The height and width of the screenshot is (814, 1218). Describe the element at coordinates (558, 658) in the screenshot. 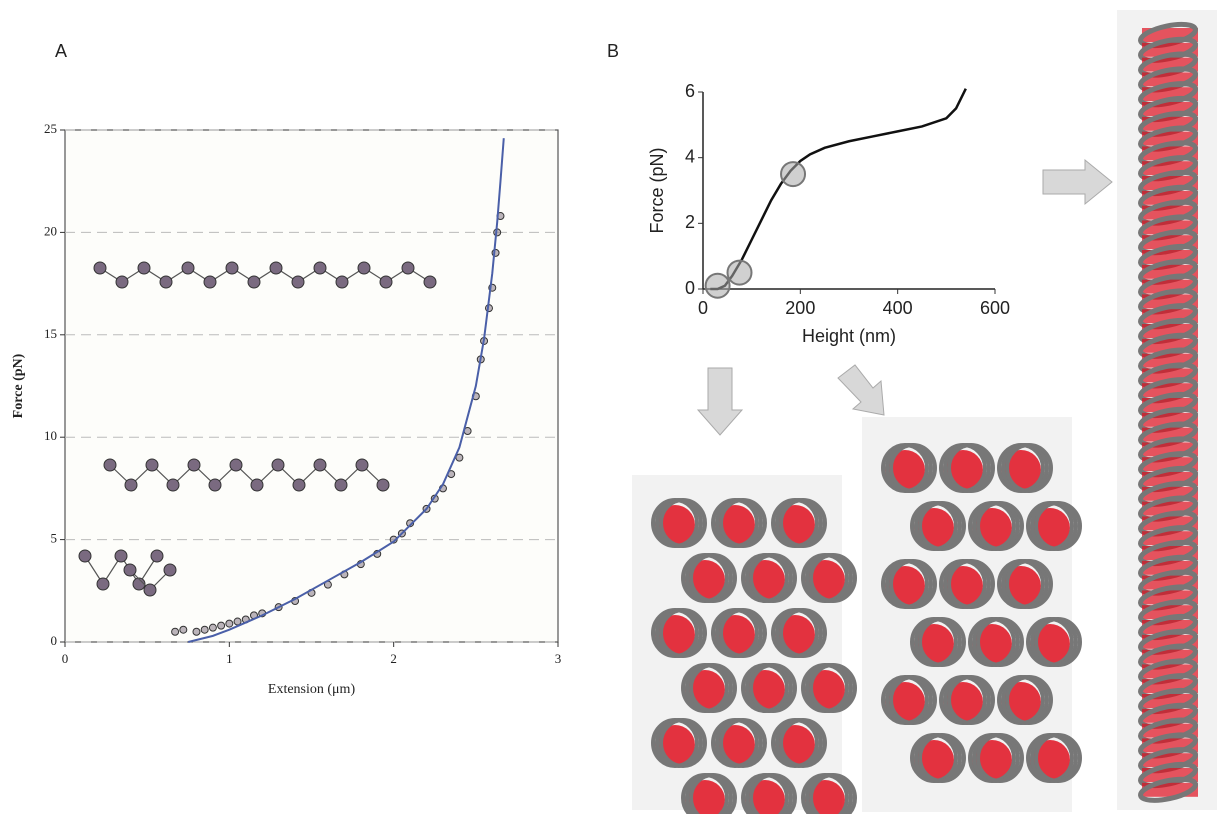

I see `x-tick-label: 3` at that location.